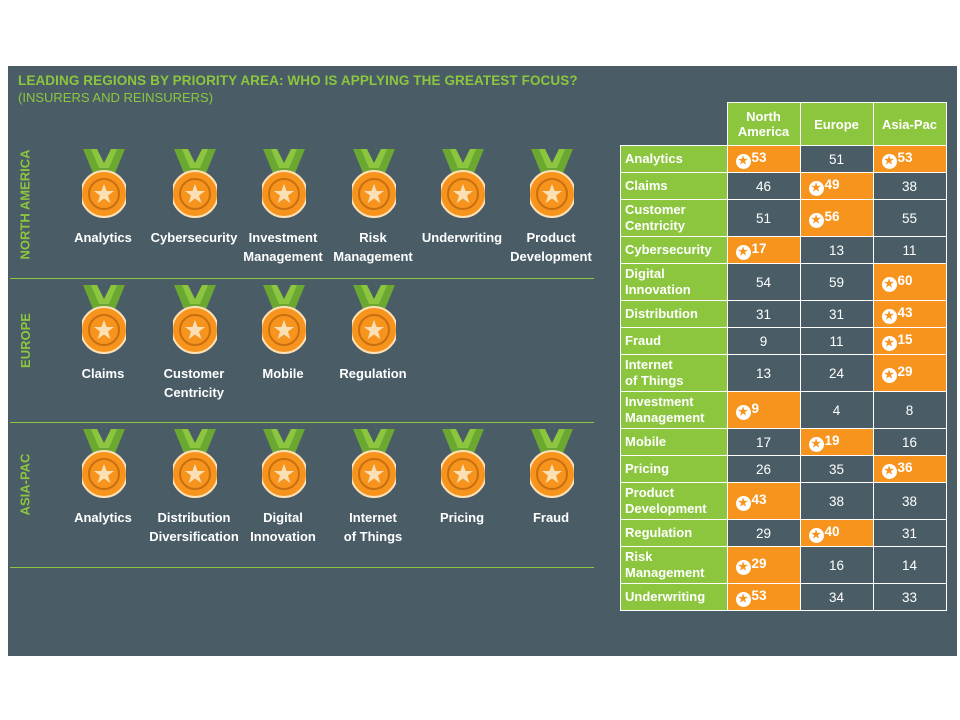  What do you see at coordinates (194, 488) in the screenshot?
I see `medal-distribution-diversification: Distribution Diversification` at bounding box center [194, 488].